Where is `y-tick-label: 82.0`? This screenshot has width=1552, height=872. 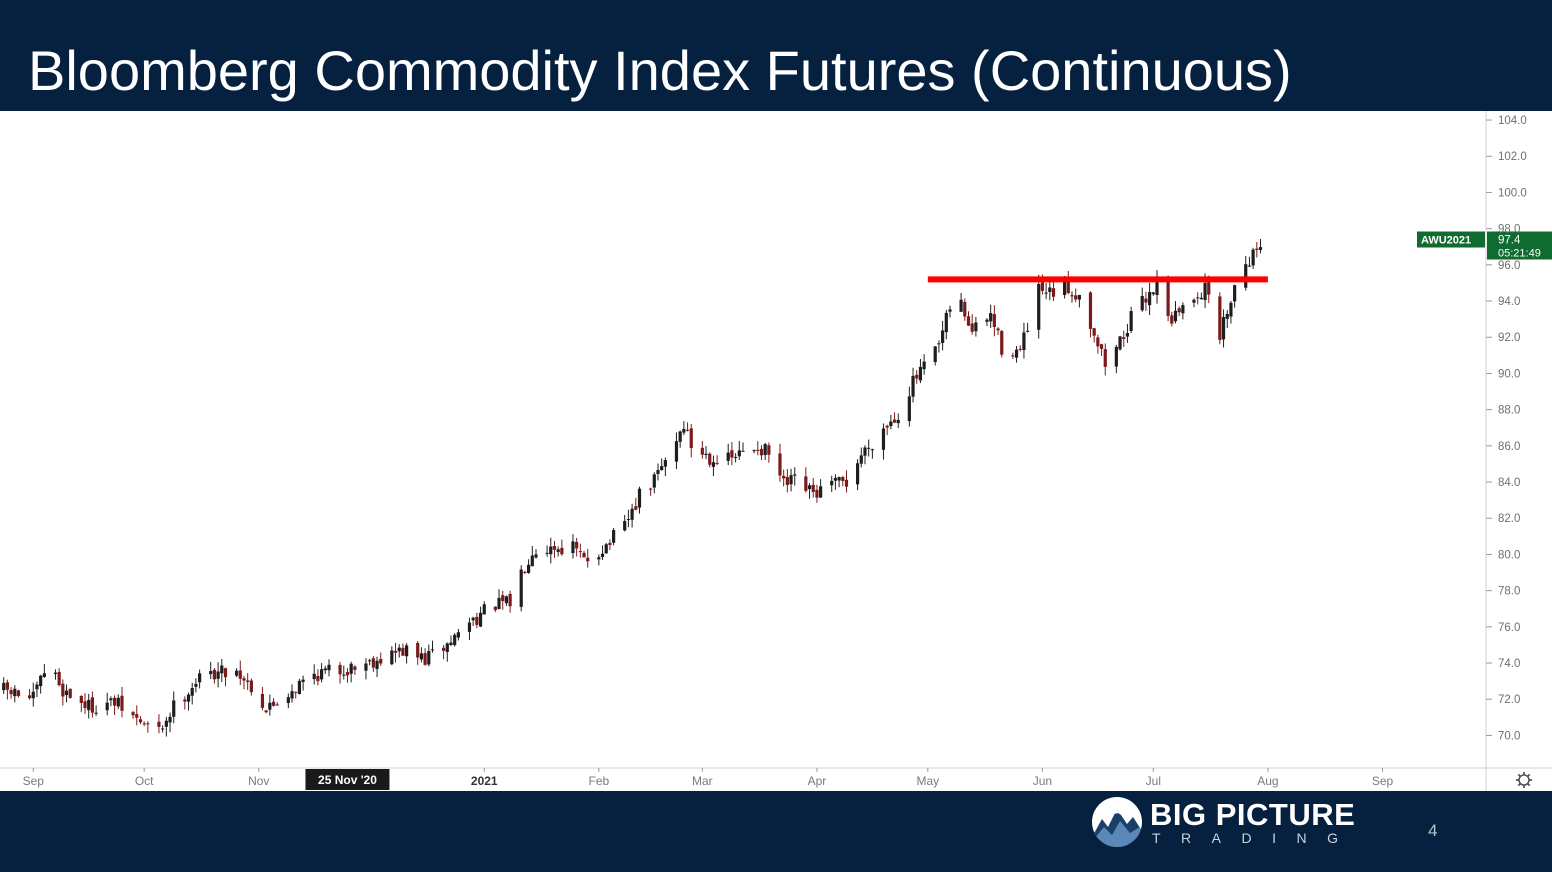 y-tick-label: 82.0 is located at coordinates (1509, 519).